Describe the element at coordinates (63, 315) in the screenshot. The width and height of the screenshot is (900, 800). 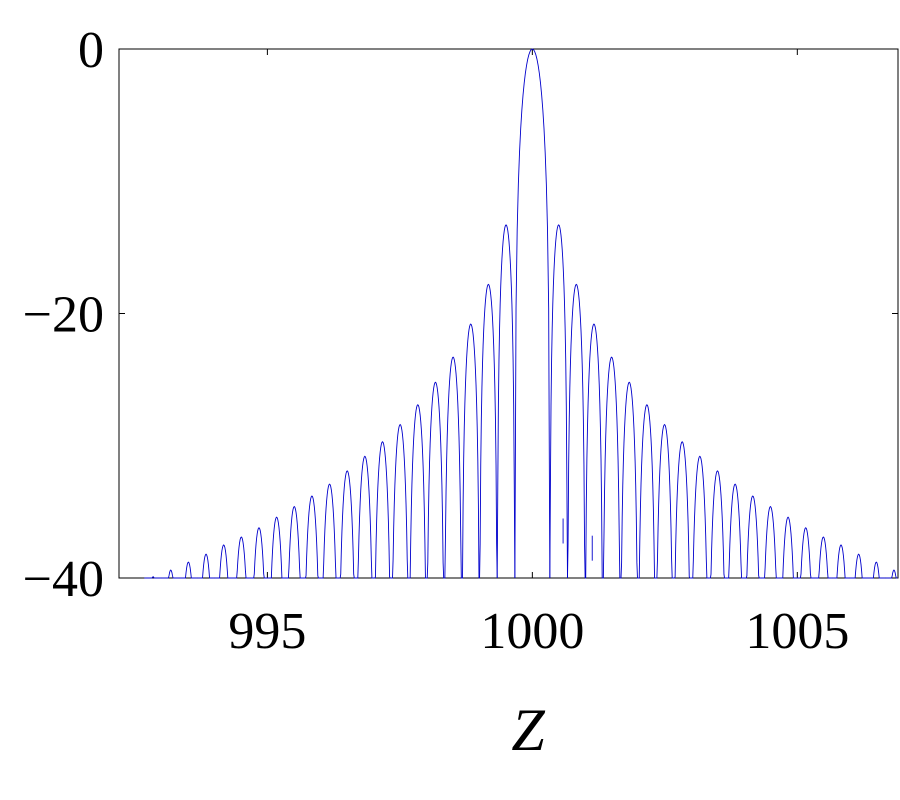
I see `y-tick-label: −20` at that location.